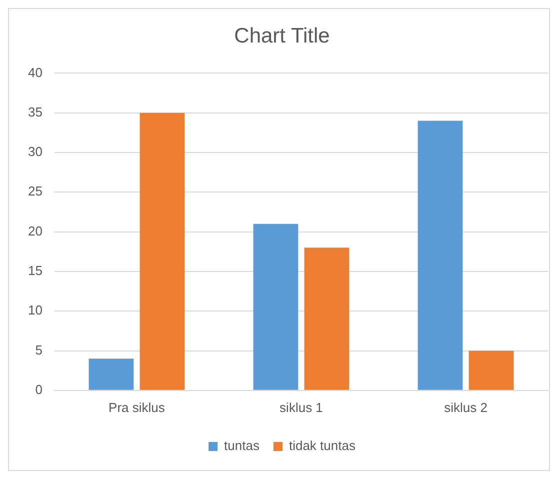  I want to click on y-tick-label: 10, so click(35, 310).